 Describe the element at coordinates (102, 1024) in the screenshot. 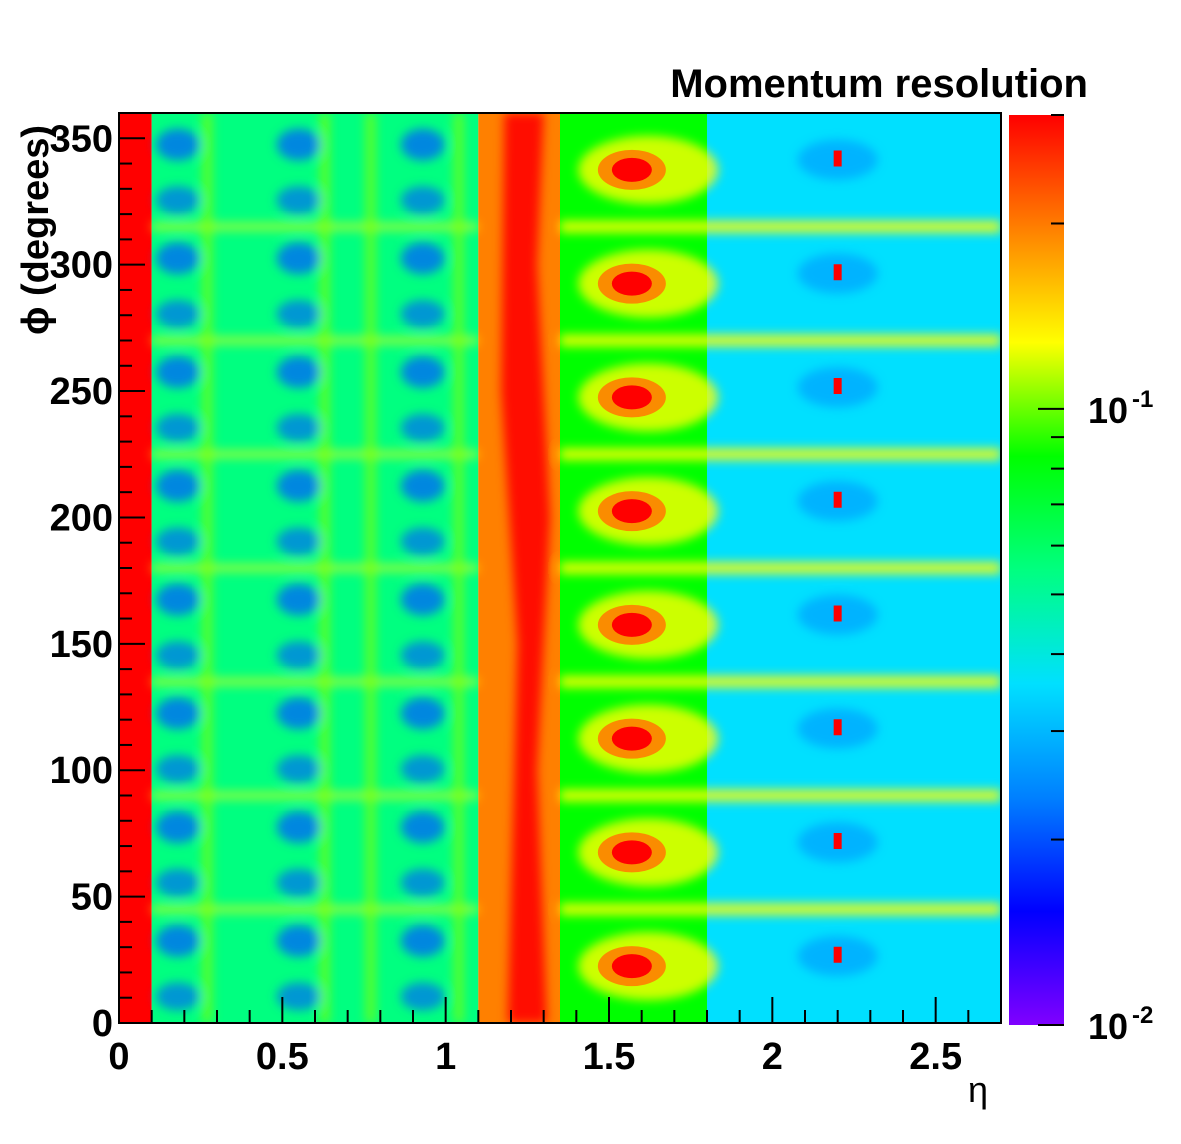

I see `y-tick-label: 0` at that location.